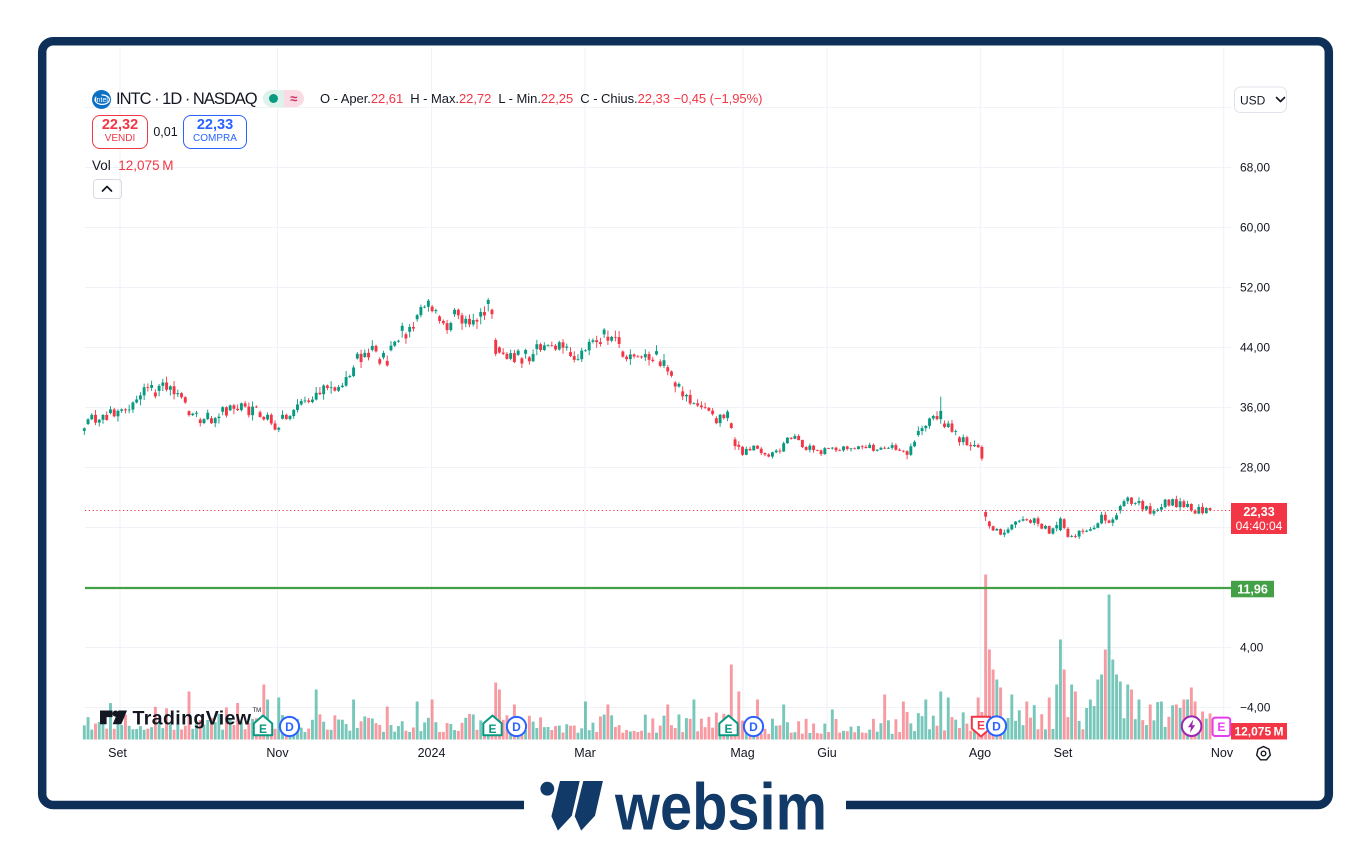  Describe the element at coordinates (1253, 100) in the screenshot. I see `svg-text: USD` at that location.